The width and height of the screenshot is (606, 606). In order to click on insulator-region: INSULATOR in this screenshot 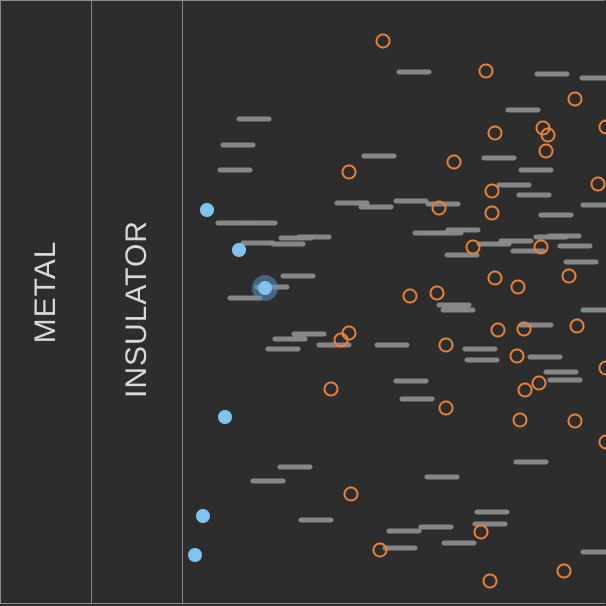, I will do `click(137, 302)`.